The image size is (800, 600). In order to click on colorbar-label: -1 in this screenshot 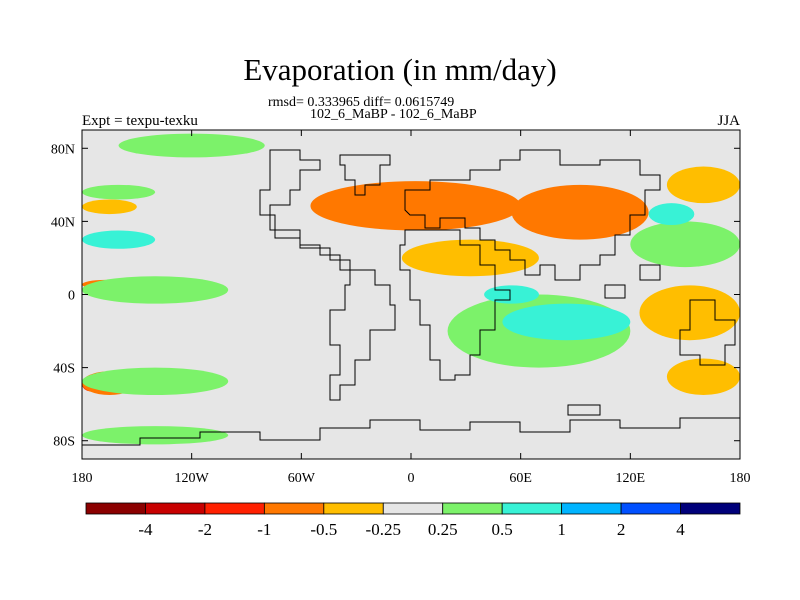, I will do `click(264, 529)`.